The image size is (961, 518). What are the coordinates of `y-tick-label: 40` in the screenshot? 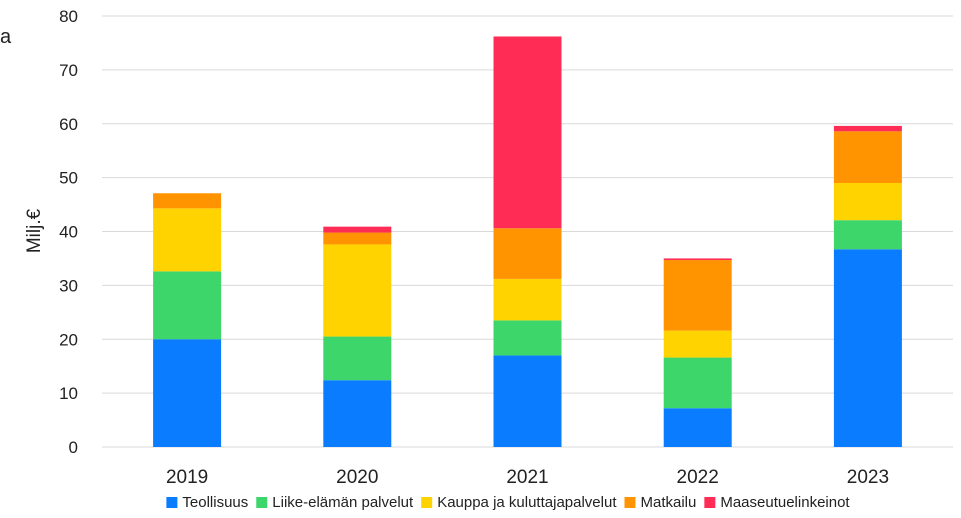 It's located at (68, 232).